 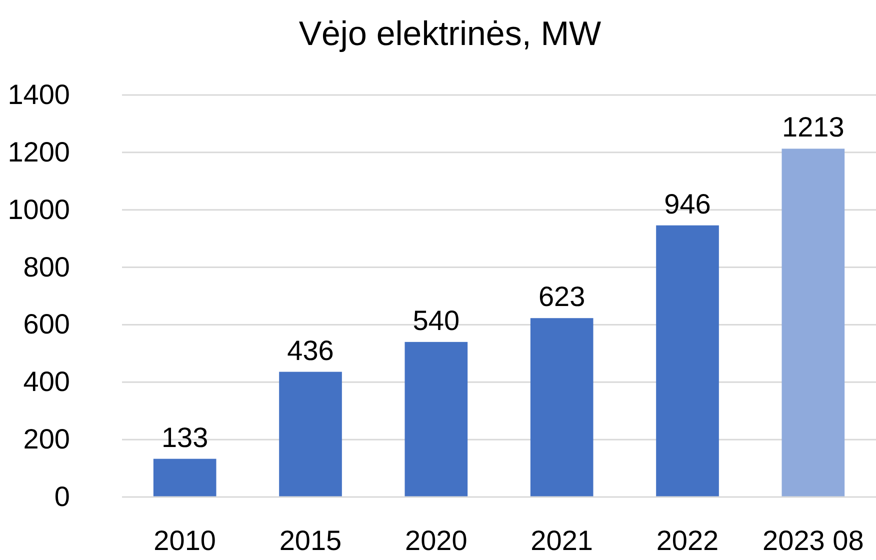 What do you see at coordinates (46, 382) in the screenshot?
I see `y-tick-label: 400` at bounding box center [46, 382].